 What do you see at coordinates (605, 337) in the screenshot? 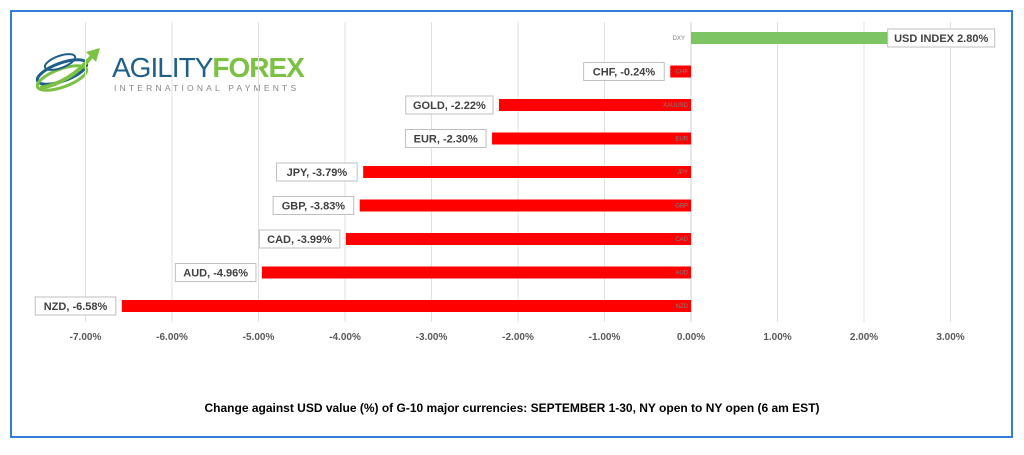
I see `x-tick-label: -1.00%` at bounding box center [605, 337].